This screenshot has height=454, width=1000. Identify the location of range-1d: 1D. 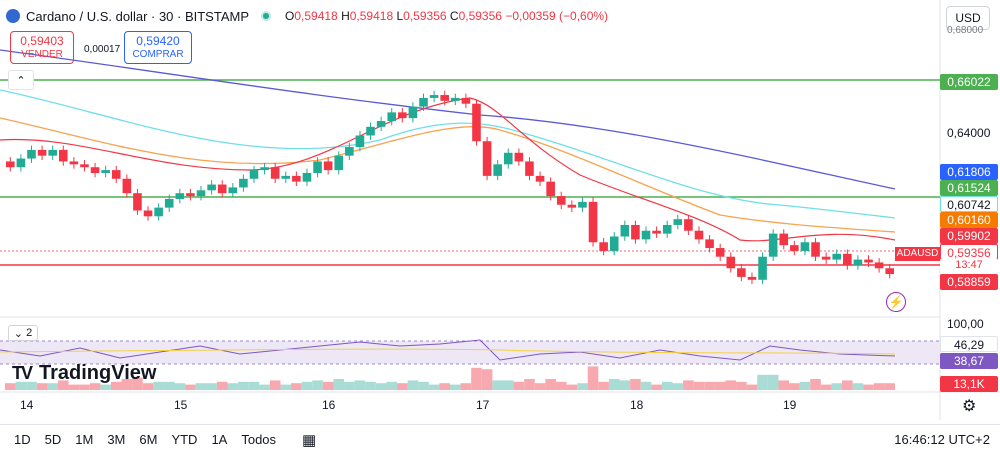
(22, 439).